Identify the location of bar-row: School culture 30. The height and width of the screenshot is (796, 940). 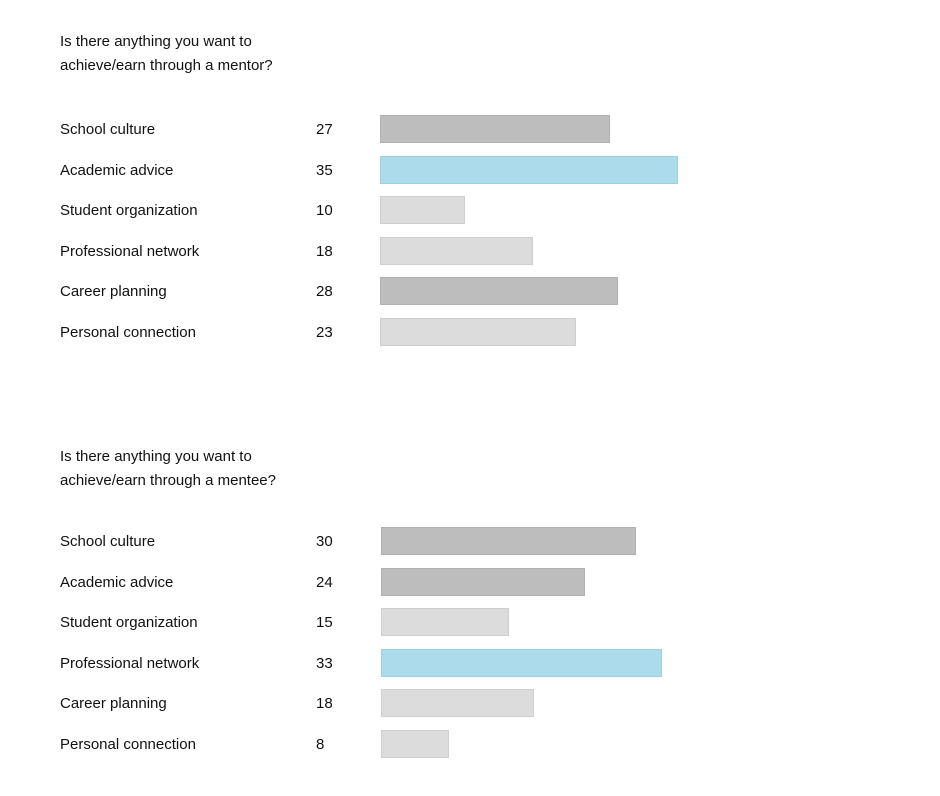
(470, 542).